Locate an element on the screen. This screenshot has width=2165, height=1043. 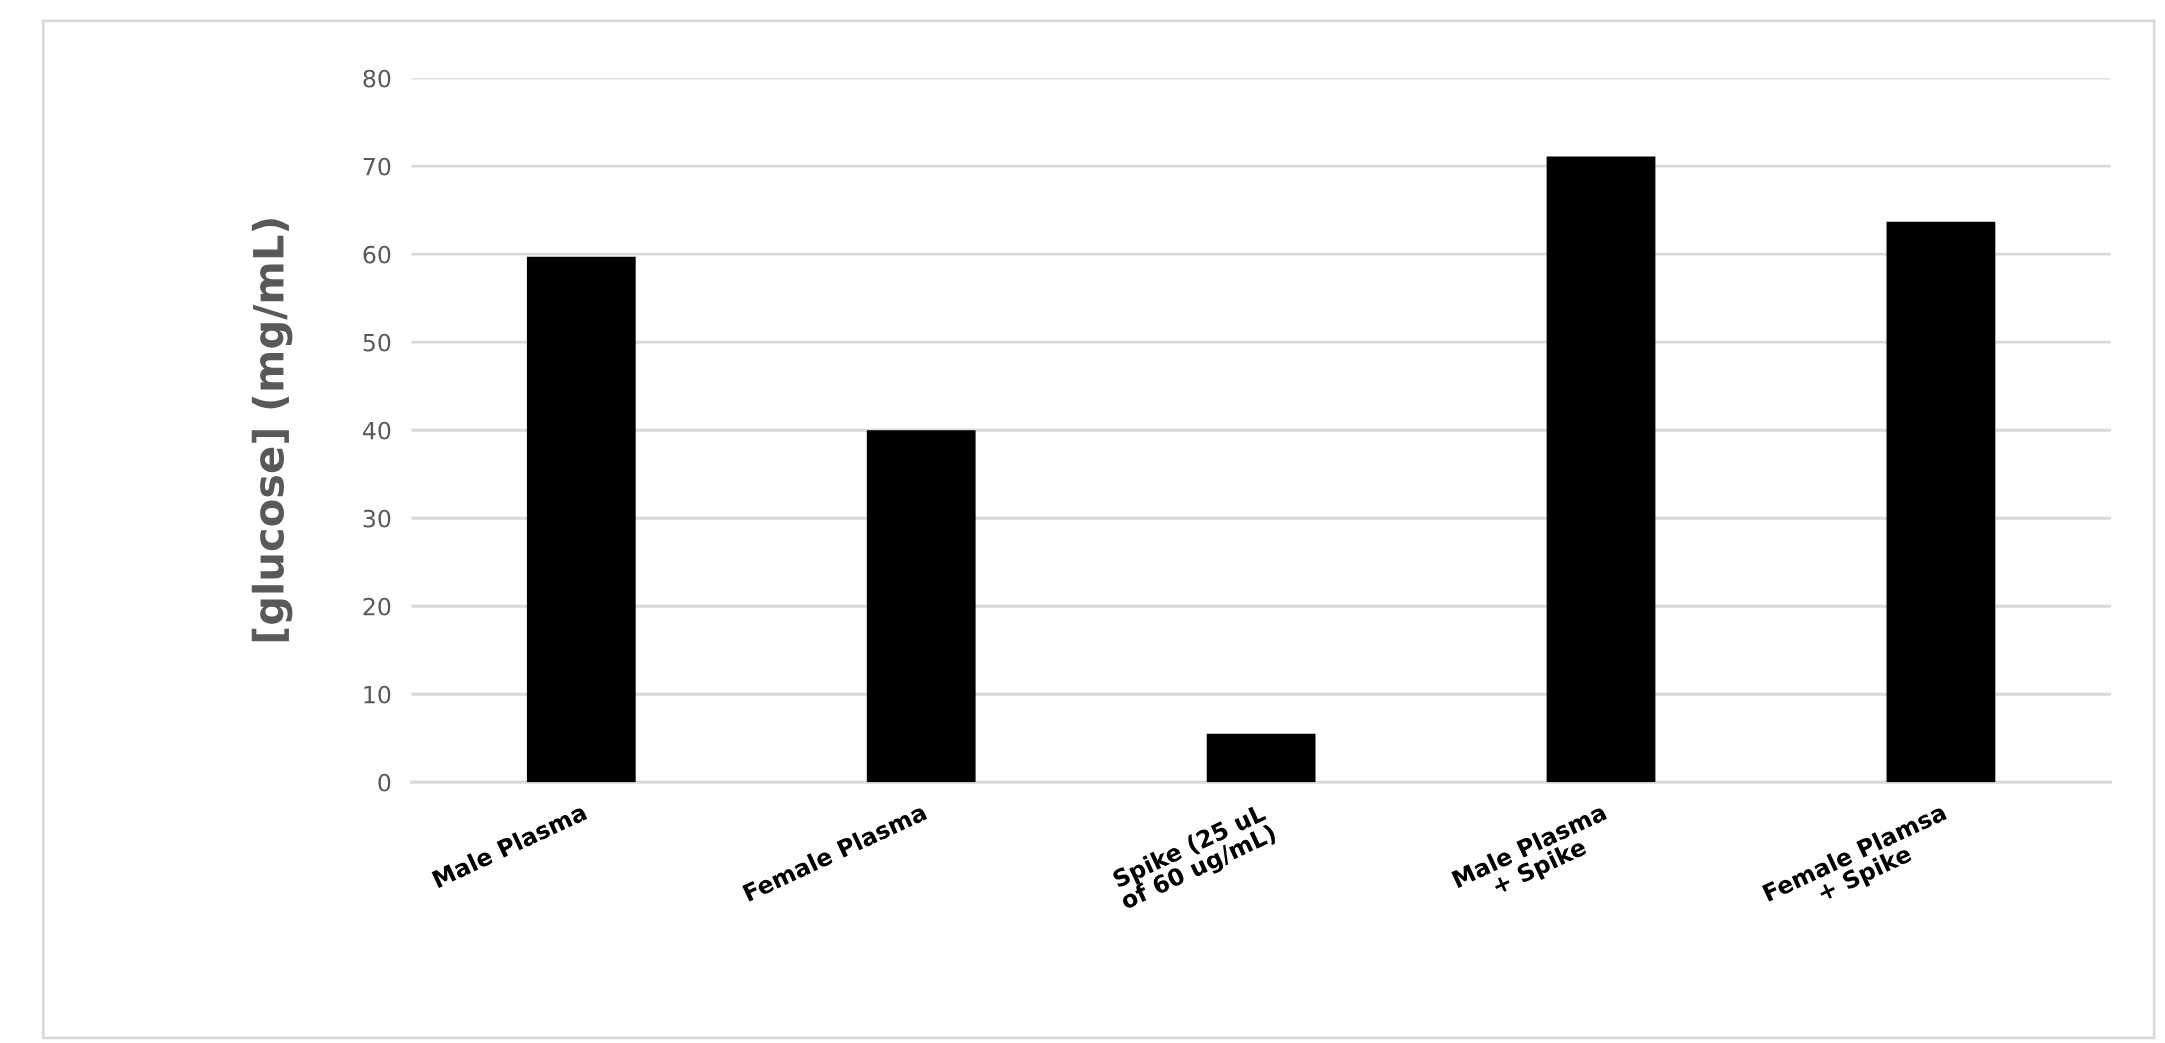
y-tick-label: 60 is located at coordinates (377, 254).